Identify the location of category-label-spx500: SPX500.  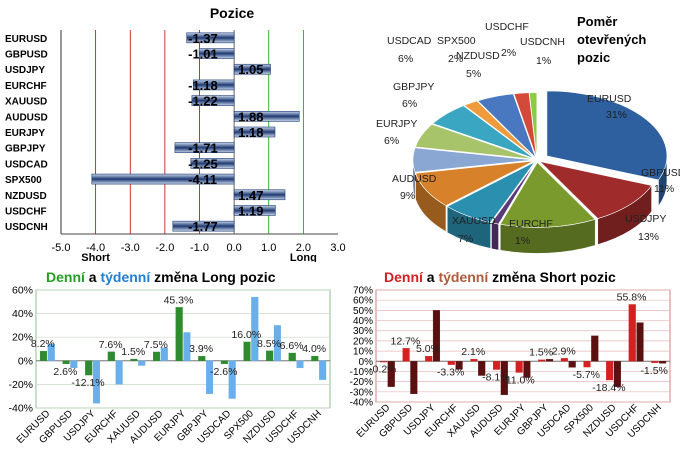
(23, 180).